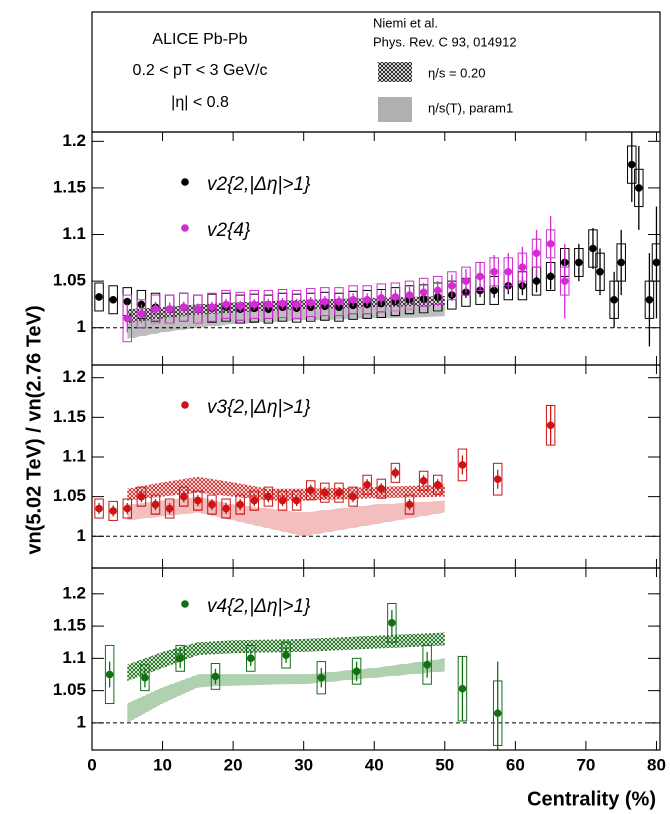 This screenshot has width=670, height=814. What do you see at coordinates (229, 230) in the screenshot?
I see `legend-label: v2{4}` at bounding box center [229, 230].